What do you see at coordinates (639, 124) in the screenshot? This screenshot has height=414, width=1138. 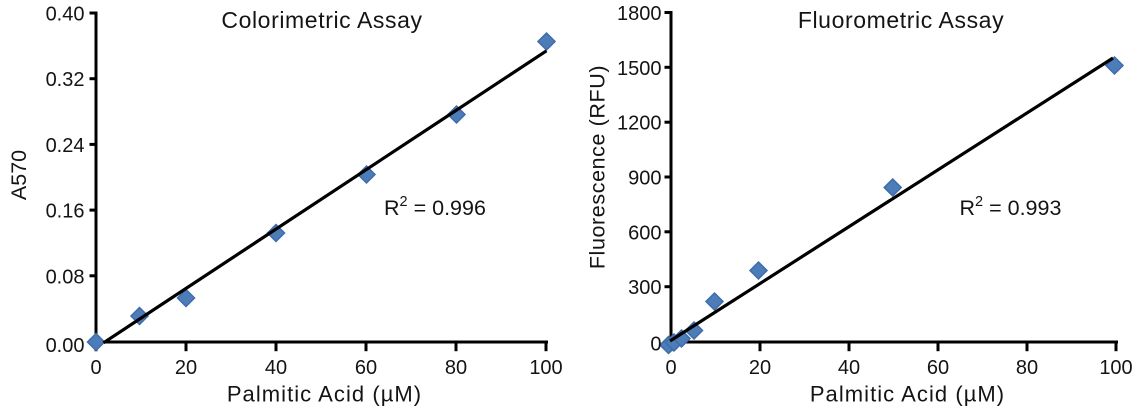 I see `svg-text: 1200` at bounding box center [639, 124].